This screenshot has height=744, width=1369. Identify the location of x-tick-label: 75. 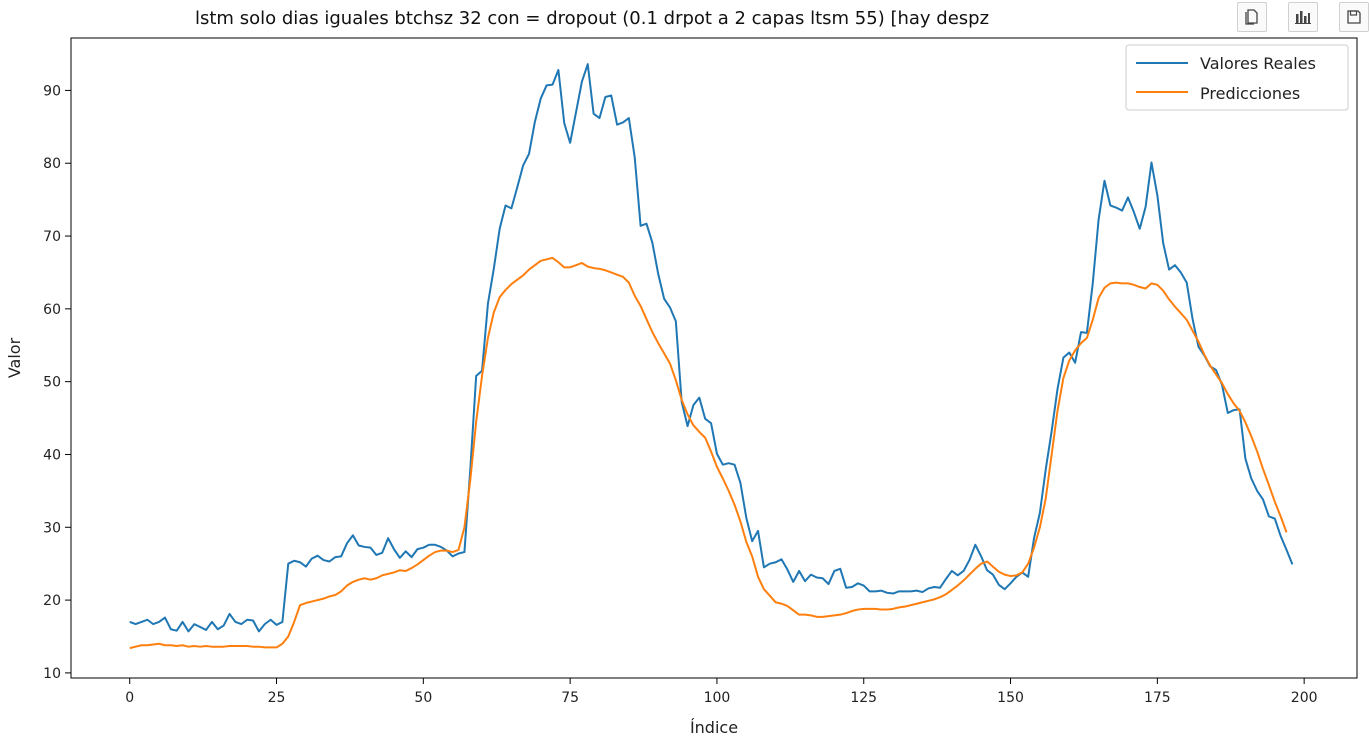
(570, 698).